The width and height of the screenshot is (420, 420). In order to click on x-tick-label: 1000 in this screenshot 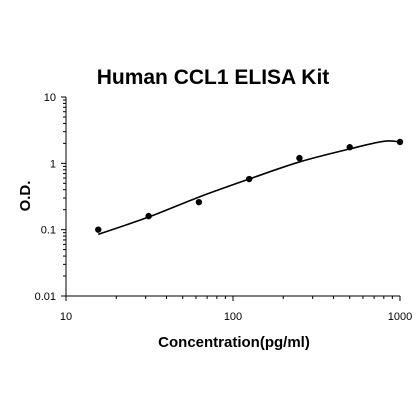, I will do `click(400, 317)`.